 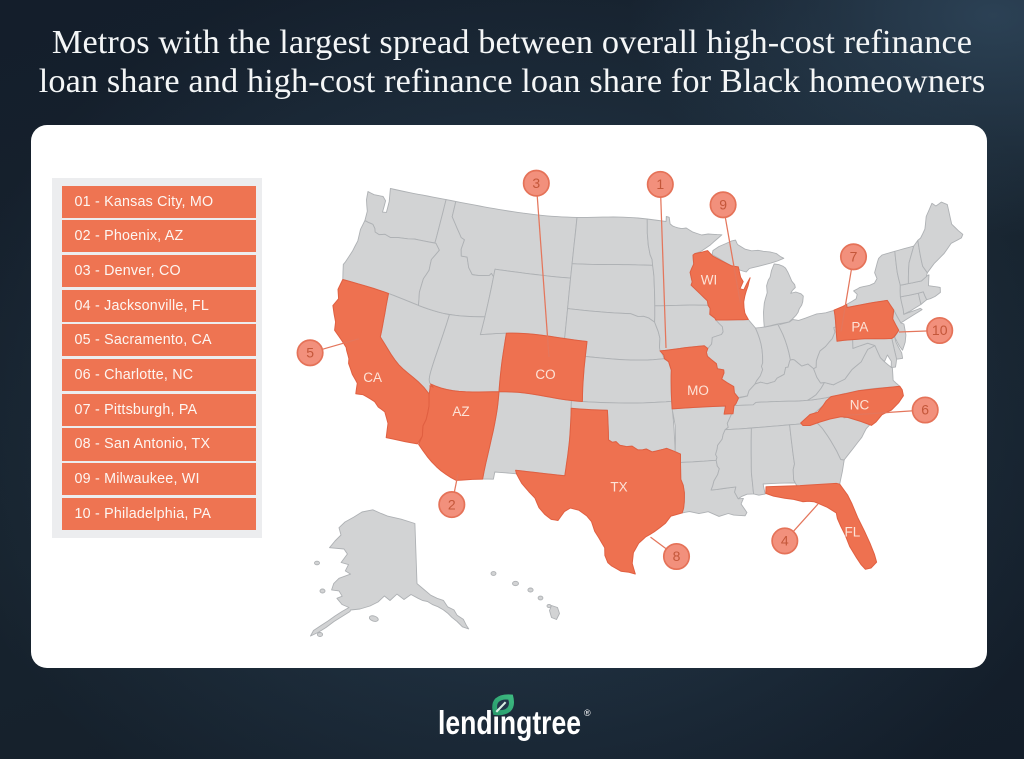 What do you see at coordinates (452, 504) in the screenshot?
I see `svg-text: 2` at bounding box center [452, 504].